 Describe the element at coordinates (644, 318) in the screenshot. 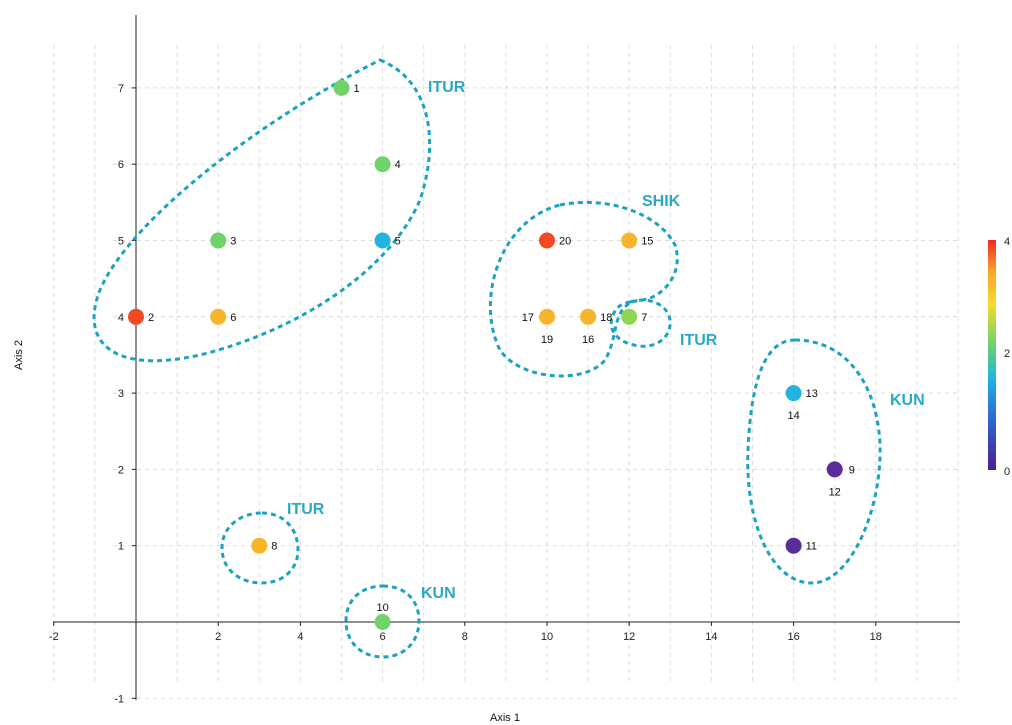

I see `point-label-7: 7` at that location.